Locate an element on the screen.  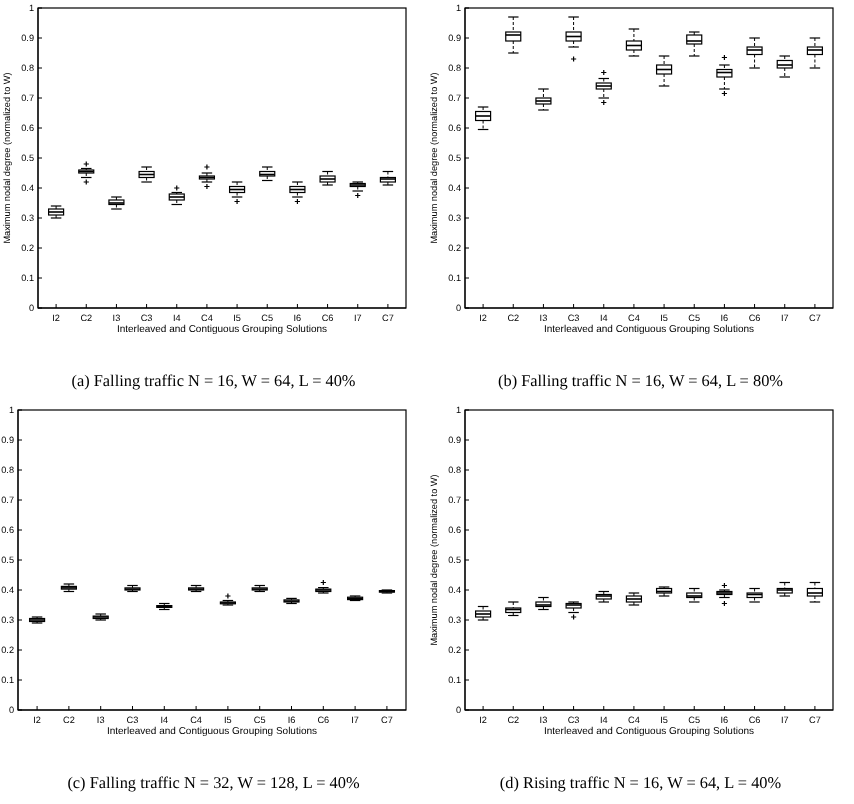
text: (d) Rising traffic N = 16, W = 64, L = 40% is located at coordinates (640, 783).